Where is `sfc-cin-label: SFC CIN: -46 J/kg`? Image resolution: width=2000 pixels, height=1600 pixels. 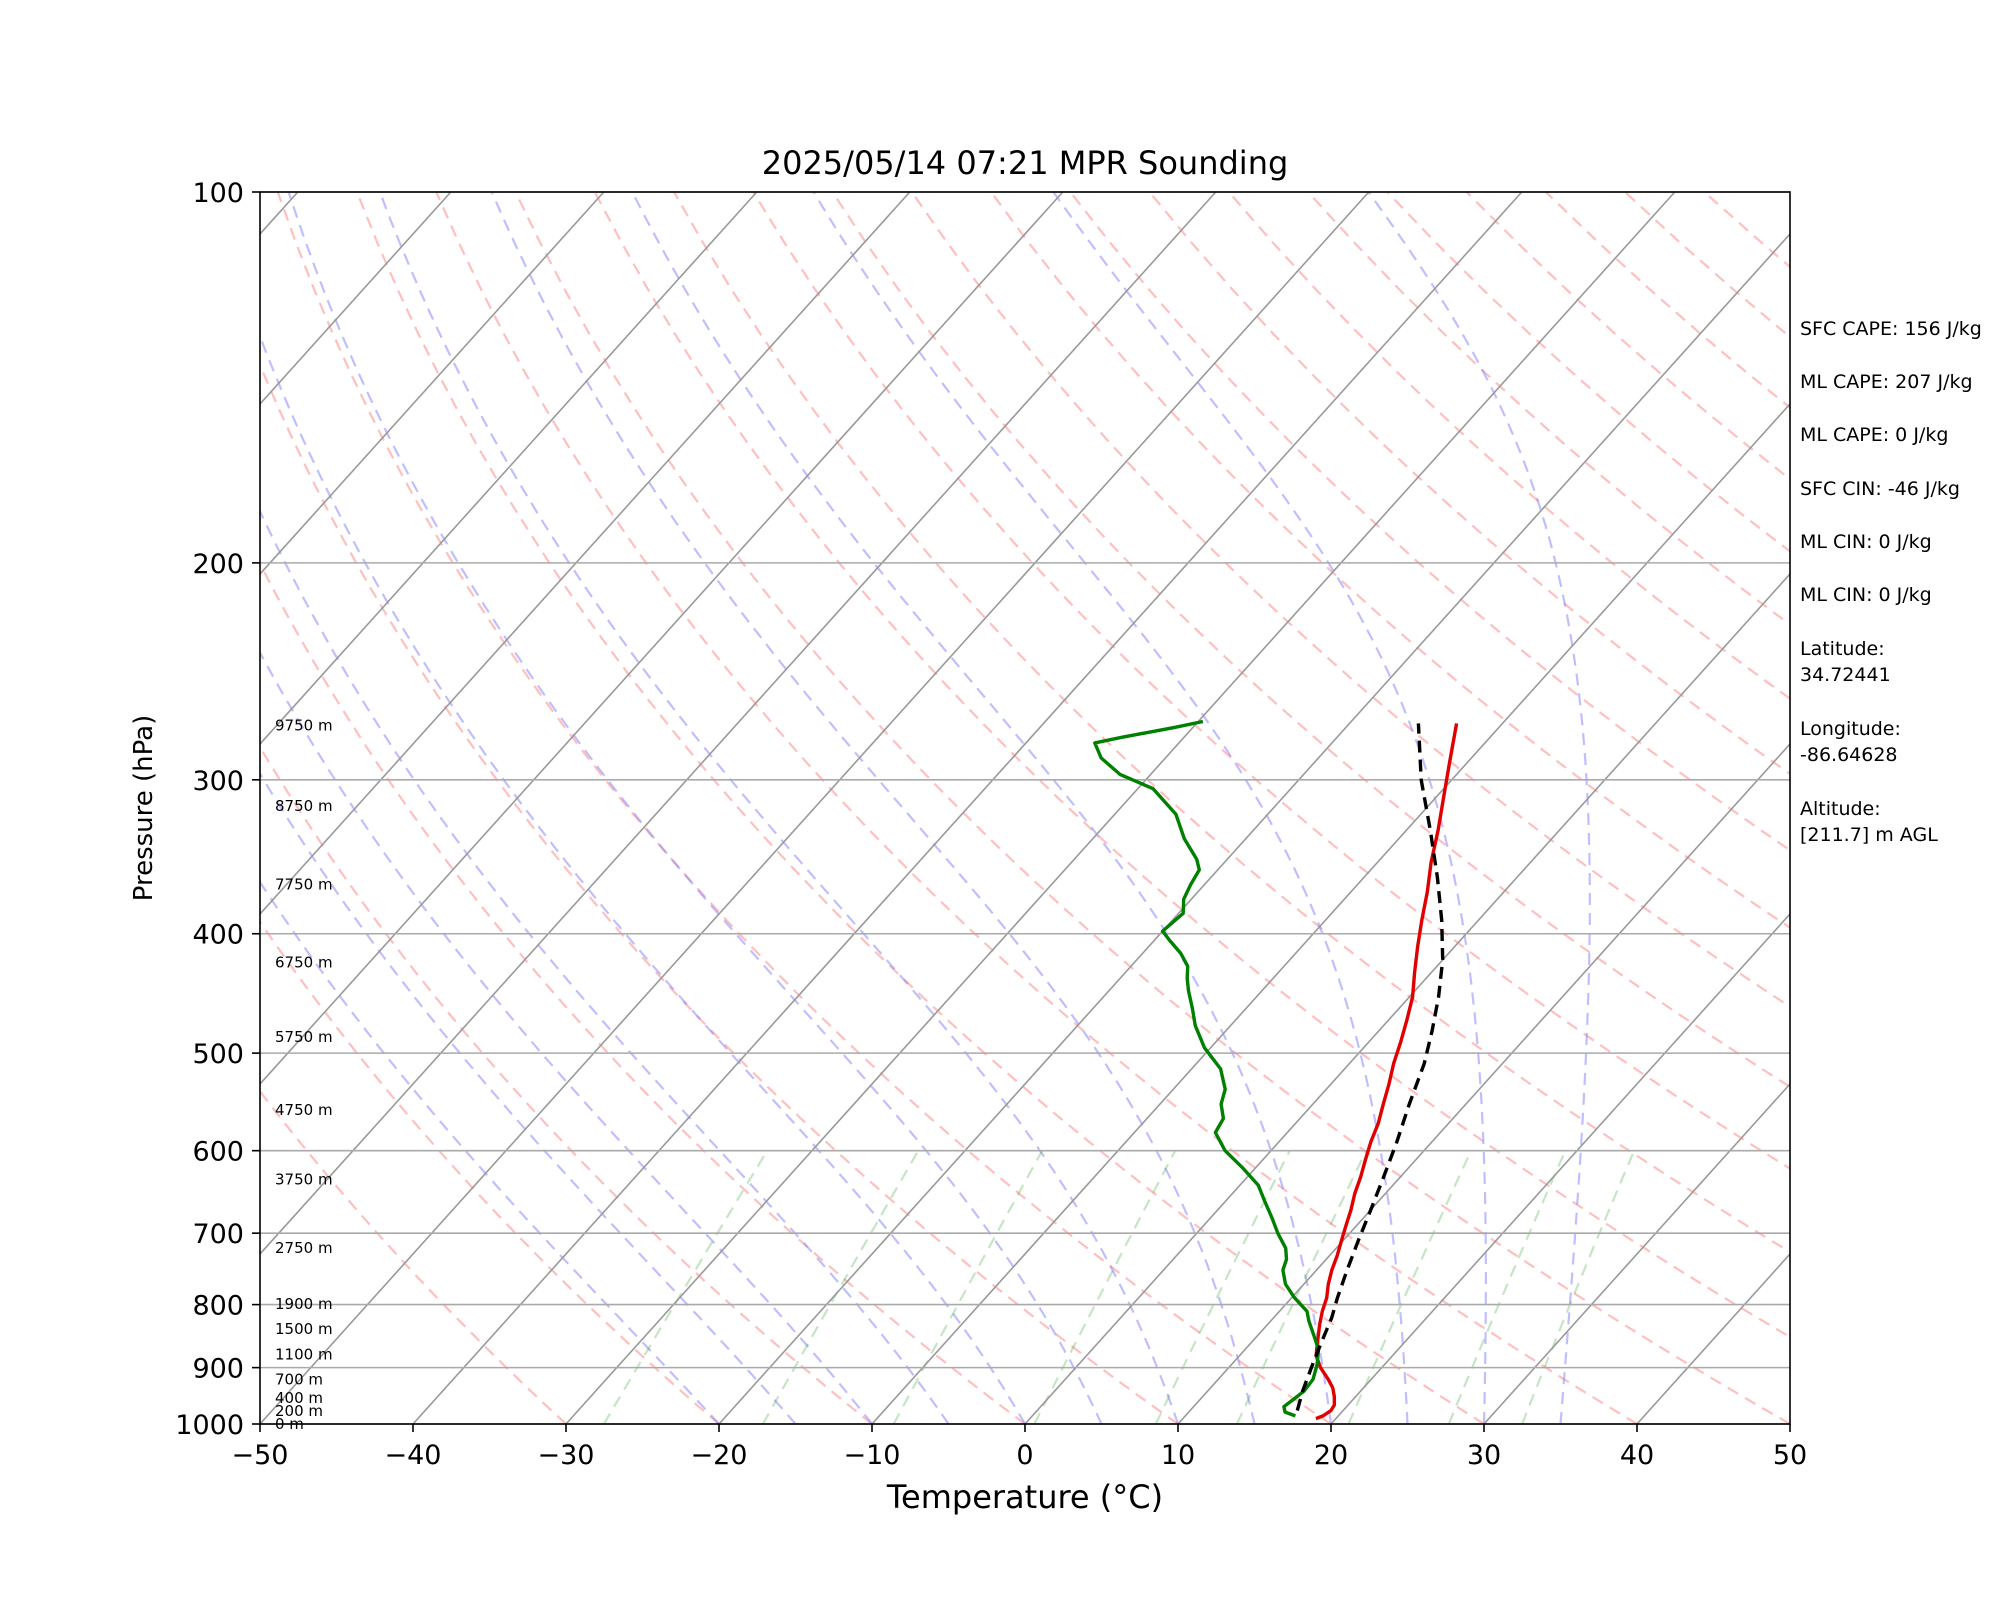 sfc-cin-label: SFC CIN: -46 J/kg is located at coordinates (1880, 489).